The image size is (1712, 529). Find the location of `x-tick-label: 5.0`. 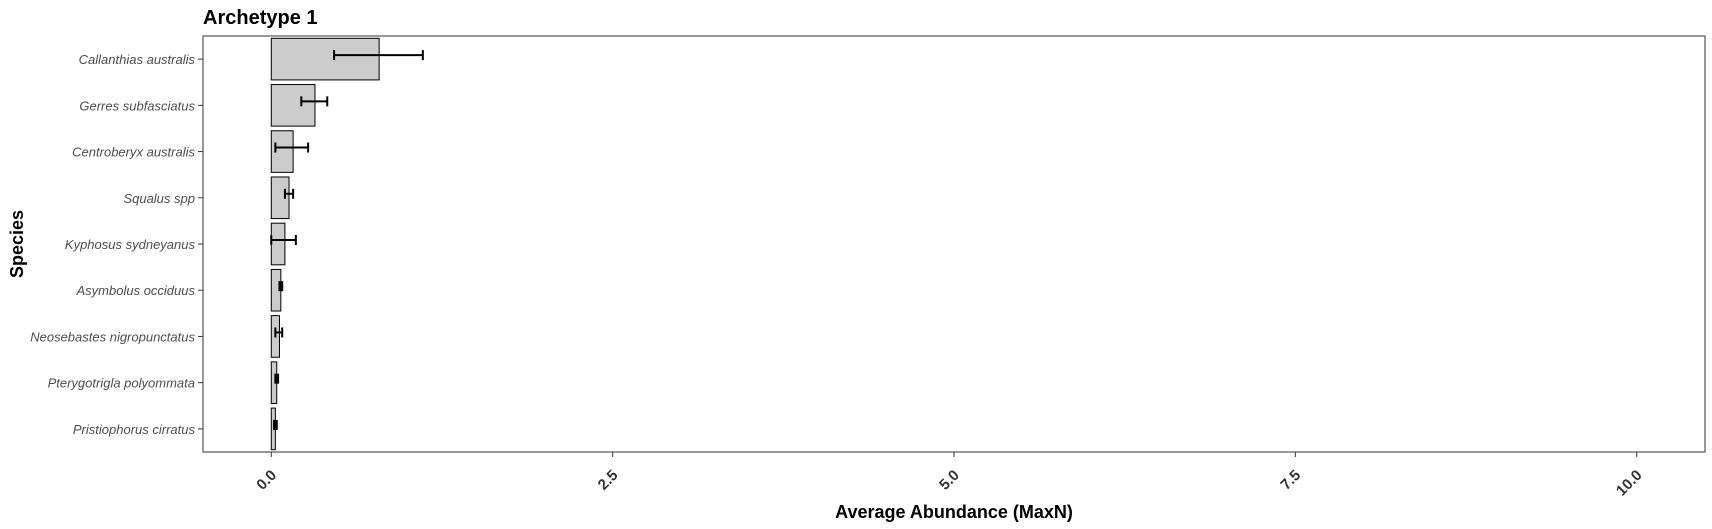

x-tick-label: 5.0 is located at coordinates (949, 480).